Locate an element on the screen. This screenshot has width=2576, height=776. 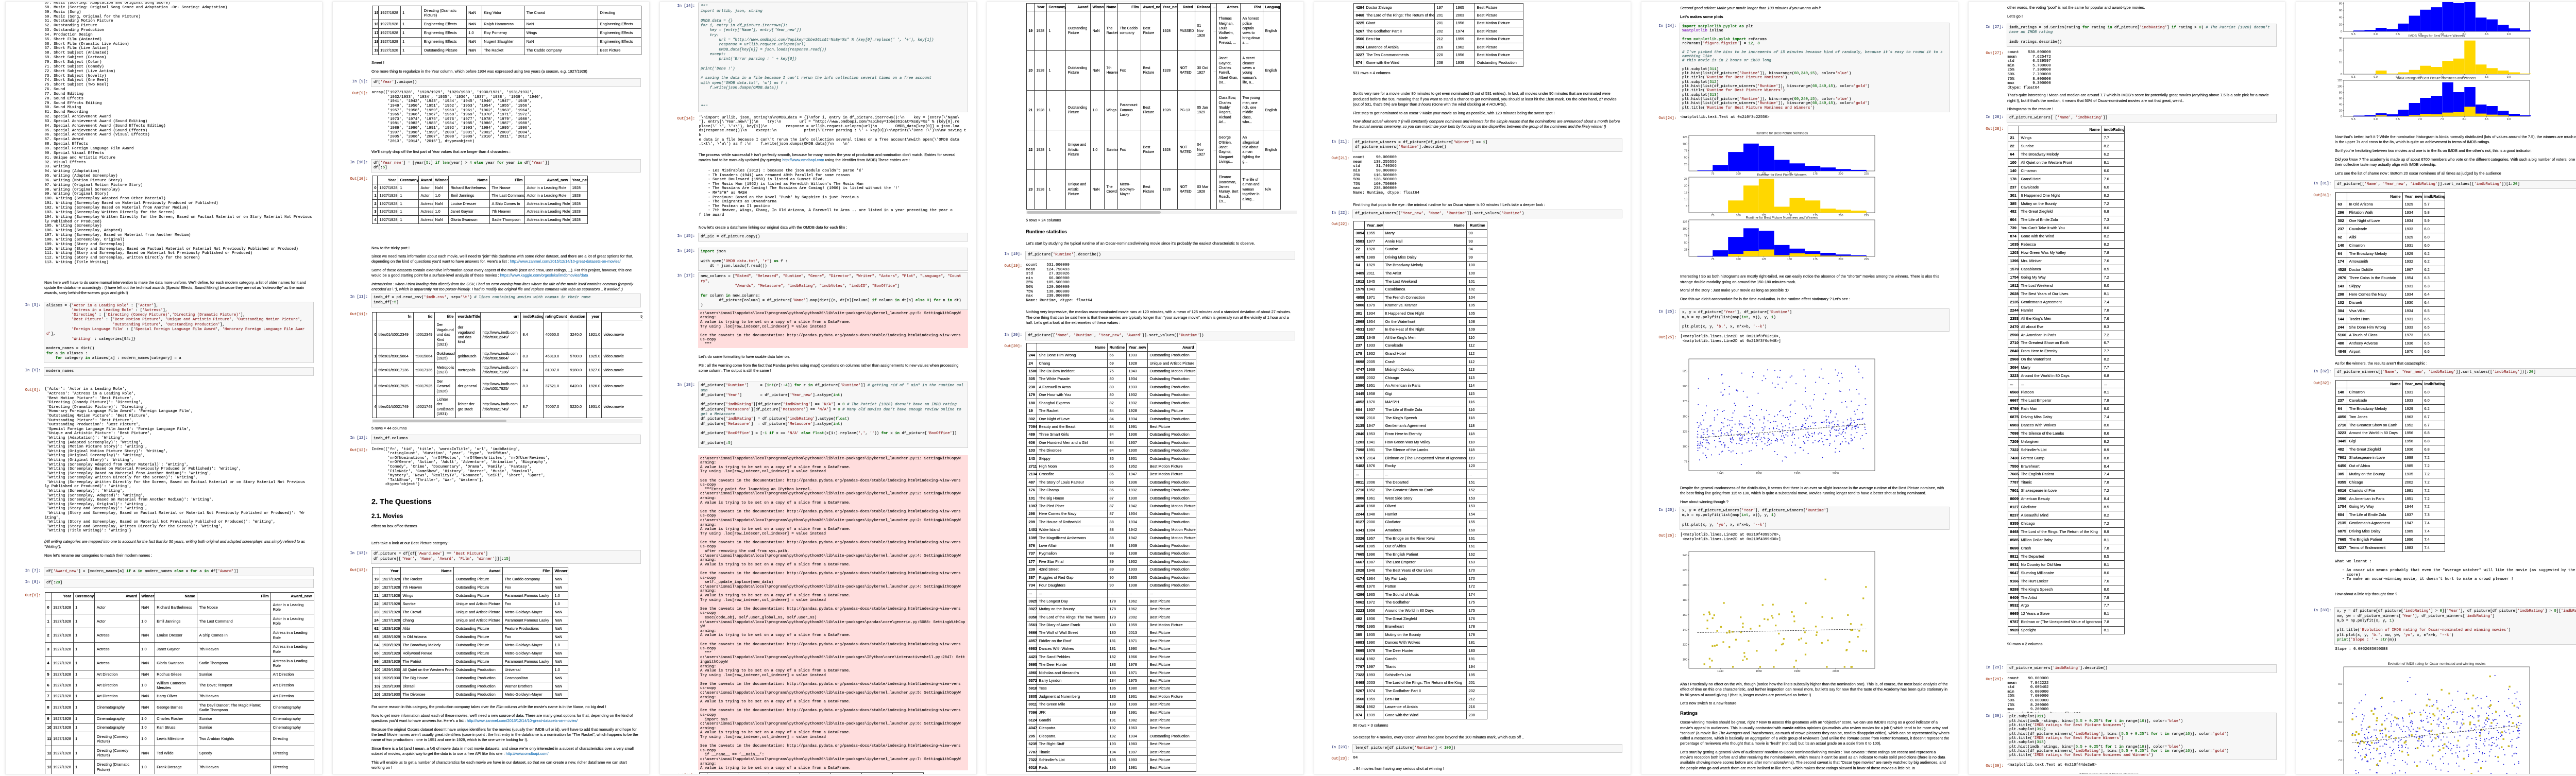
svg-text: 1960 is located at coordinates (1759, 473).